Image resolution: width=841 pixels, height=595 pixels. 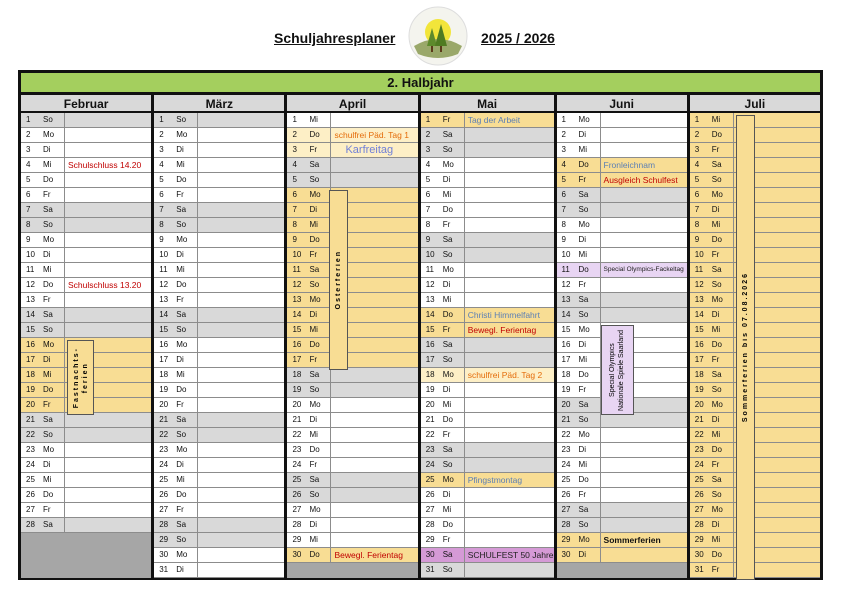 What do you see at coordinates (219, 570) in the screenshot?
I see `day-row: 31 Di` at bounding box center [219, 570].